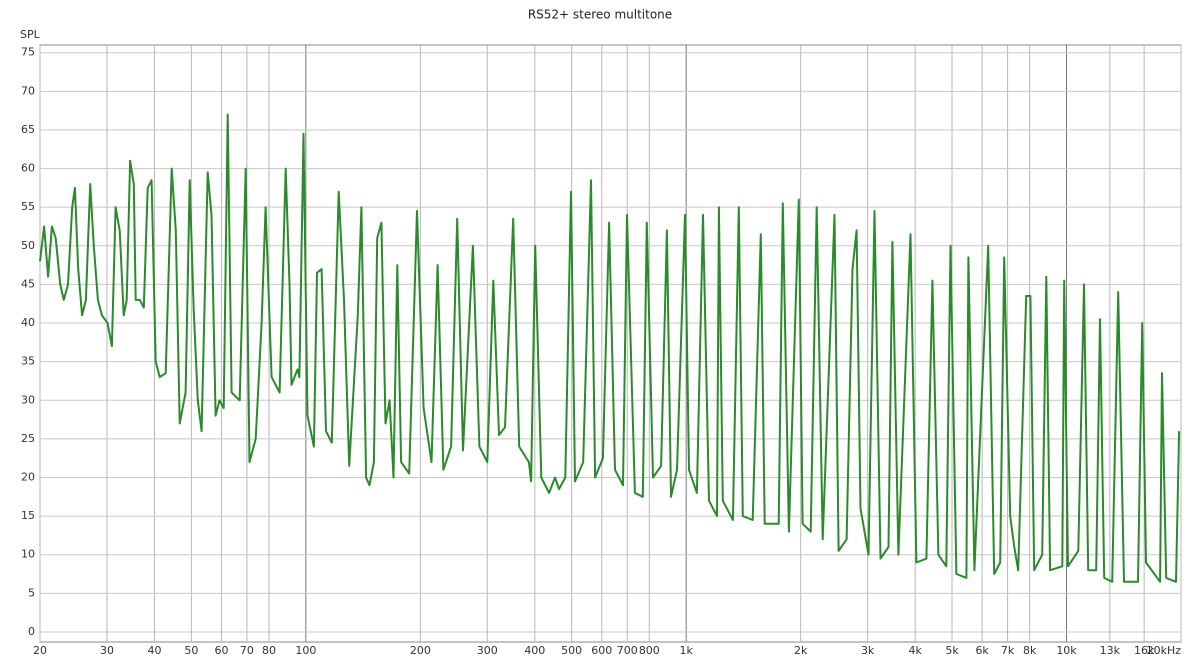 The height and width of the screenshot is (663, 1200). What do you see at coordinates (487, 650) in the screenshot?
I see `x-tick-label: 300` at bounding box center [487, 650].